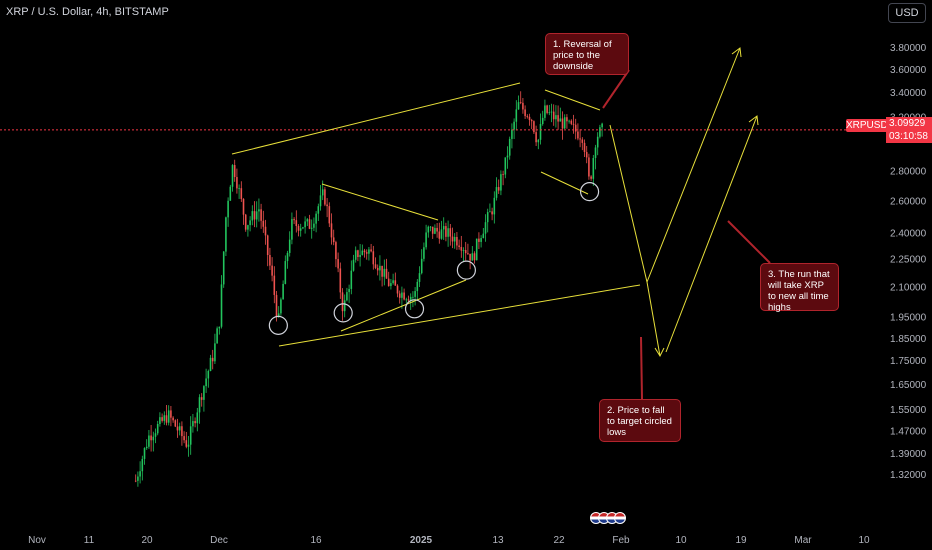  Describe the element at coordinates (37, 540) in the screenshot. I see `x-tick-label: Nov` at that location.